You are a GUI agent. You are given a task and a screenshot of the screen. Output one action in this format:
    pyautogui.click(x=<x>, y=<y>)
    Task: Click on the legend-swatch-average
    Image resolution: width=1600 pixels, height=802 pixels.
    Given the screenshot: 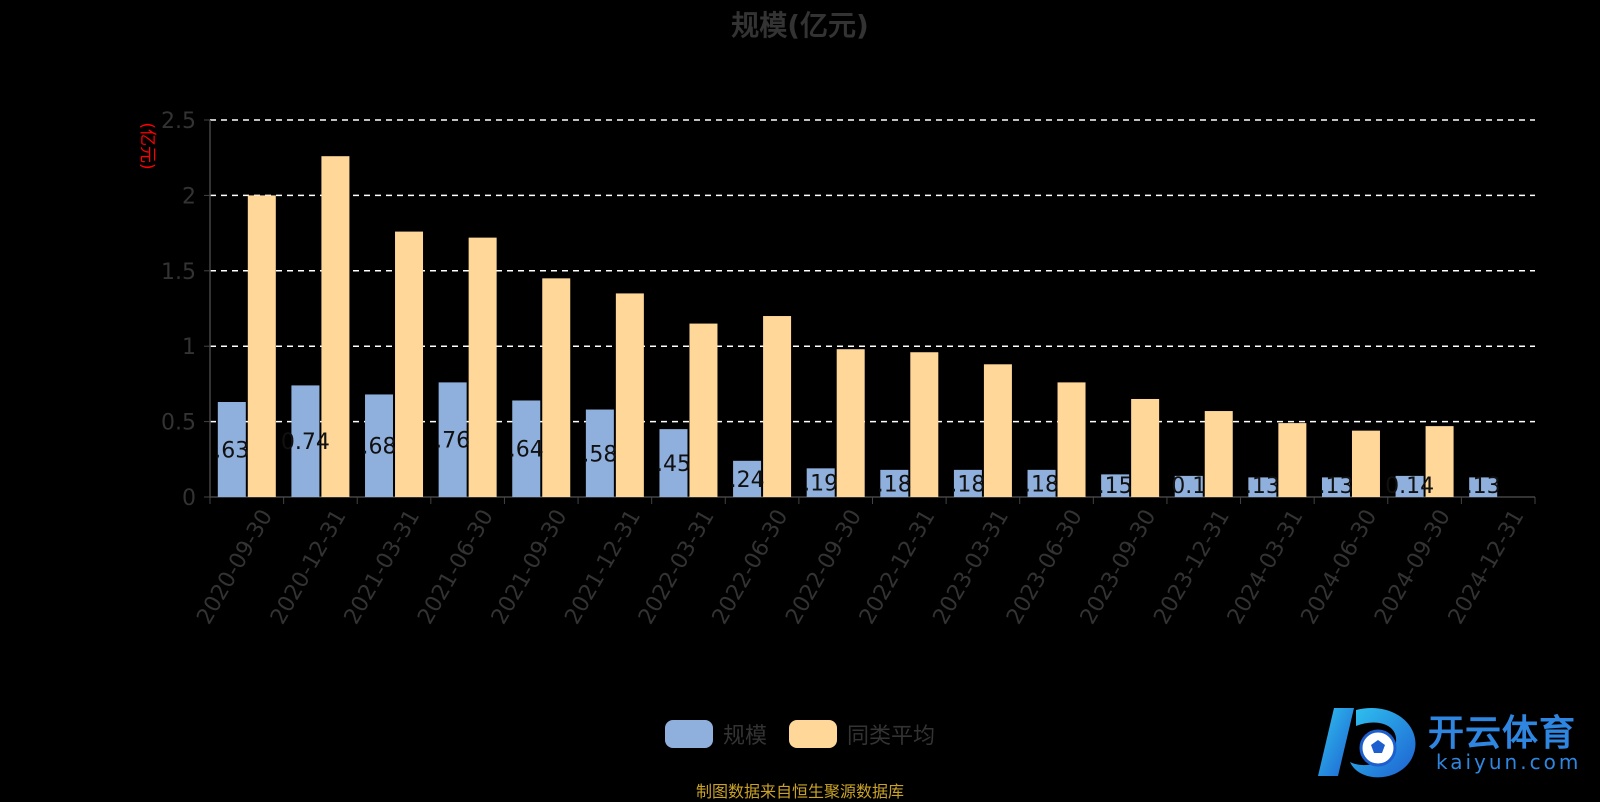 What is the action you would take?
    pyautogui.click(x=813, y=734)
    